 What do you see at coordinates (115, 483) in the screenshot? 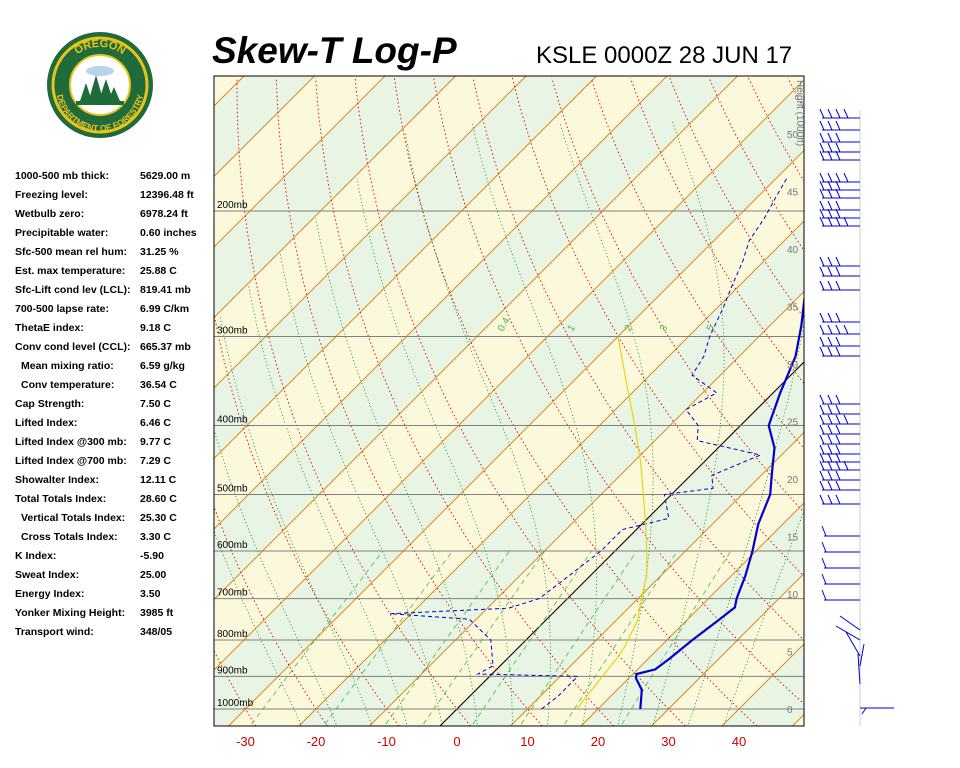
I see `index-row: Showalter Index: 12.11 C` at bounding box center [115, 483].